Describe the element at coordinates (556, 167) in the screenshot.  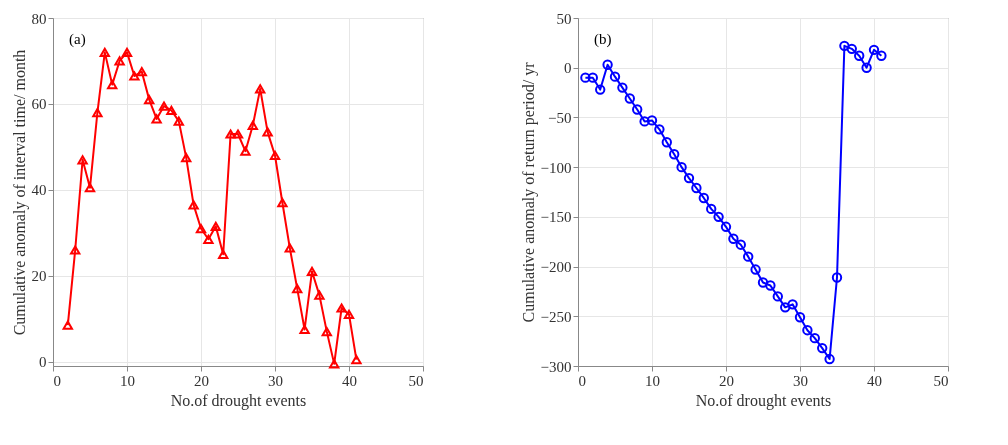
I see `y-tick-label: −100` at that location.